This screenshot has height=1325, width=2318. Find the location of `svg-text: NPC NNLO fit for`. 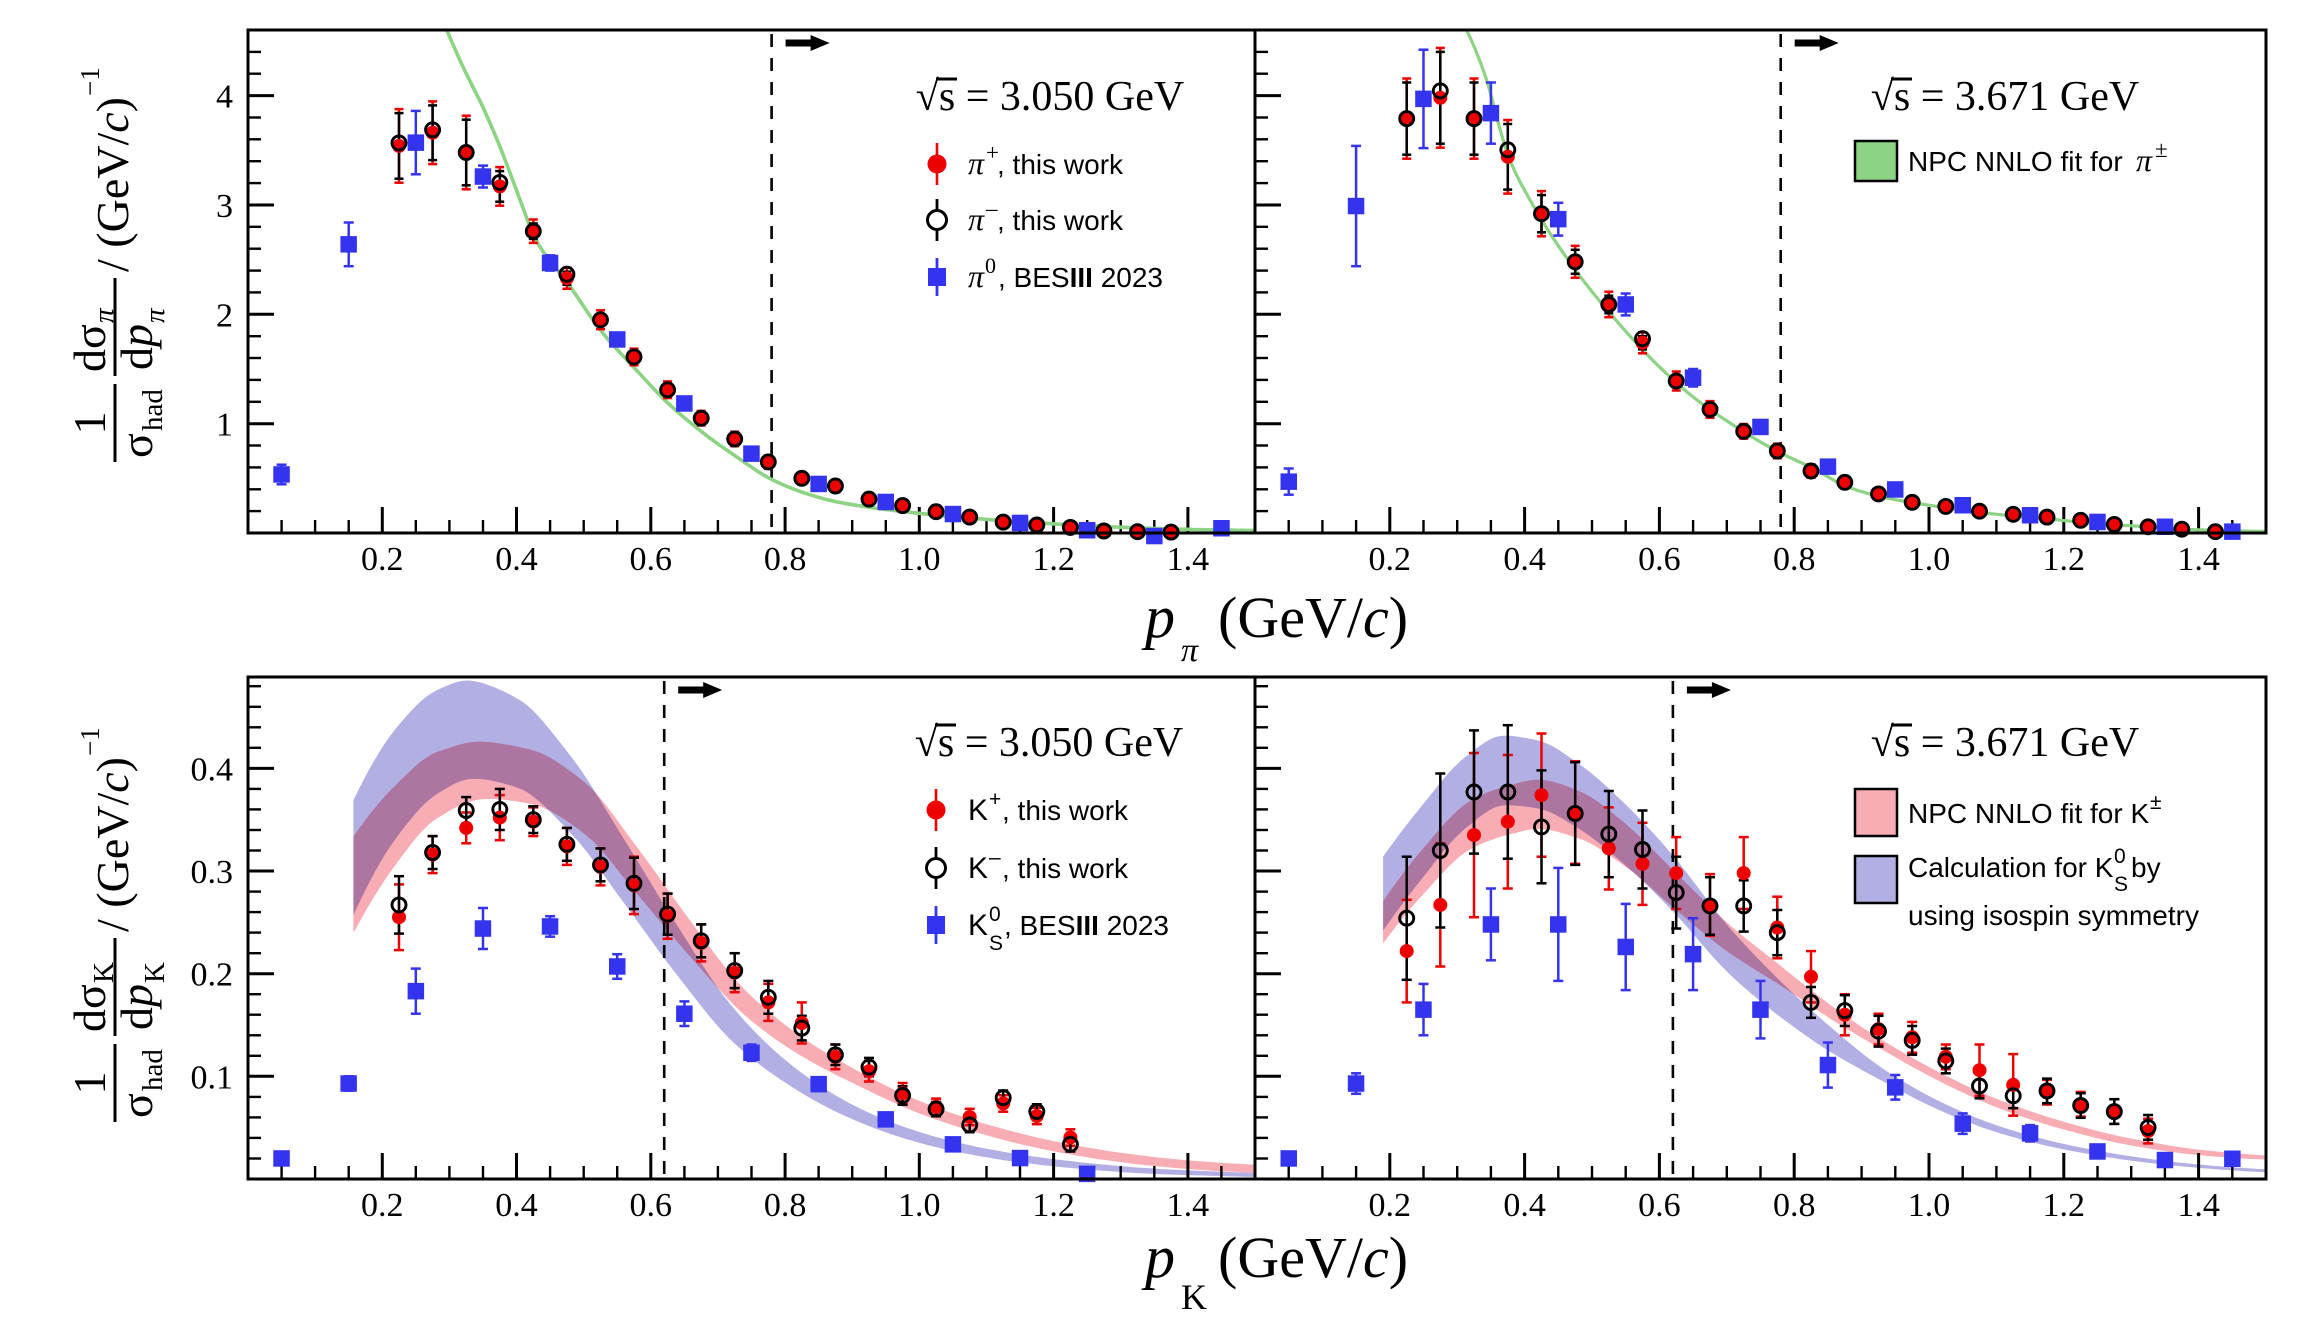

svg-text: NPC NNLO fit for is located at coordinates (2015, 161).